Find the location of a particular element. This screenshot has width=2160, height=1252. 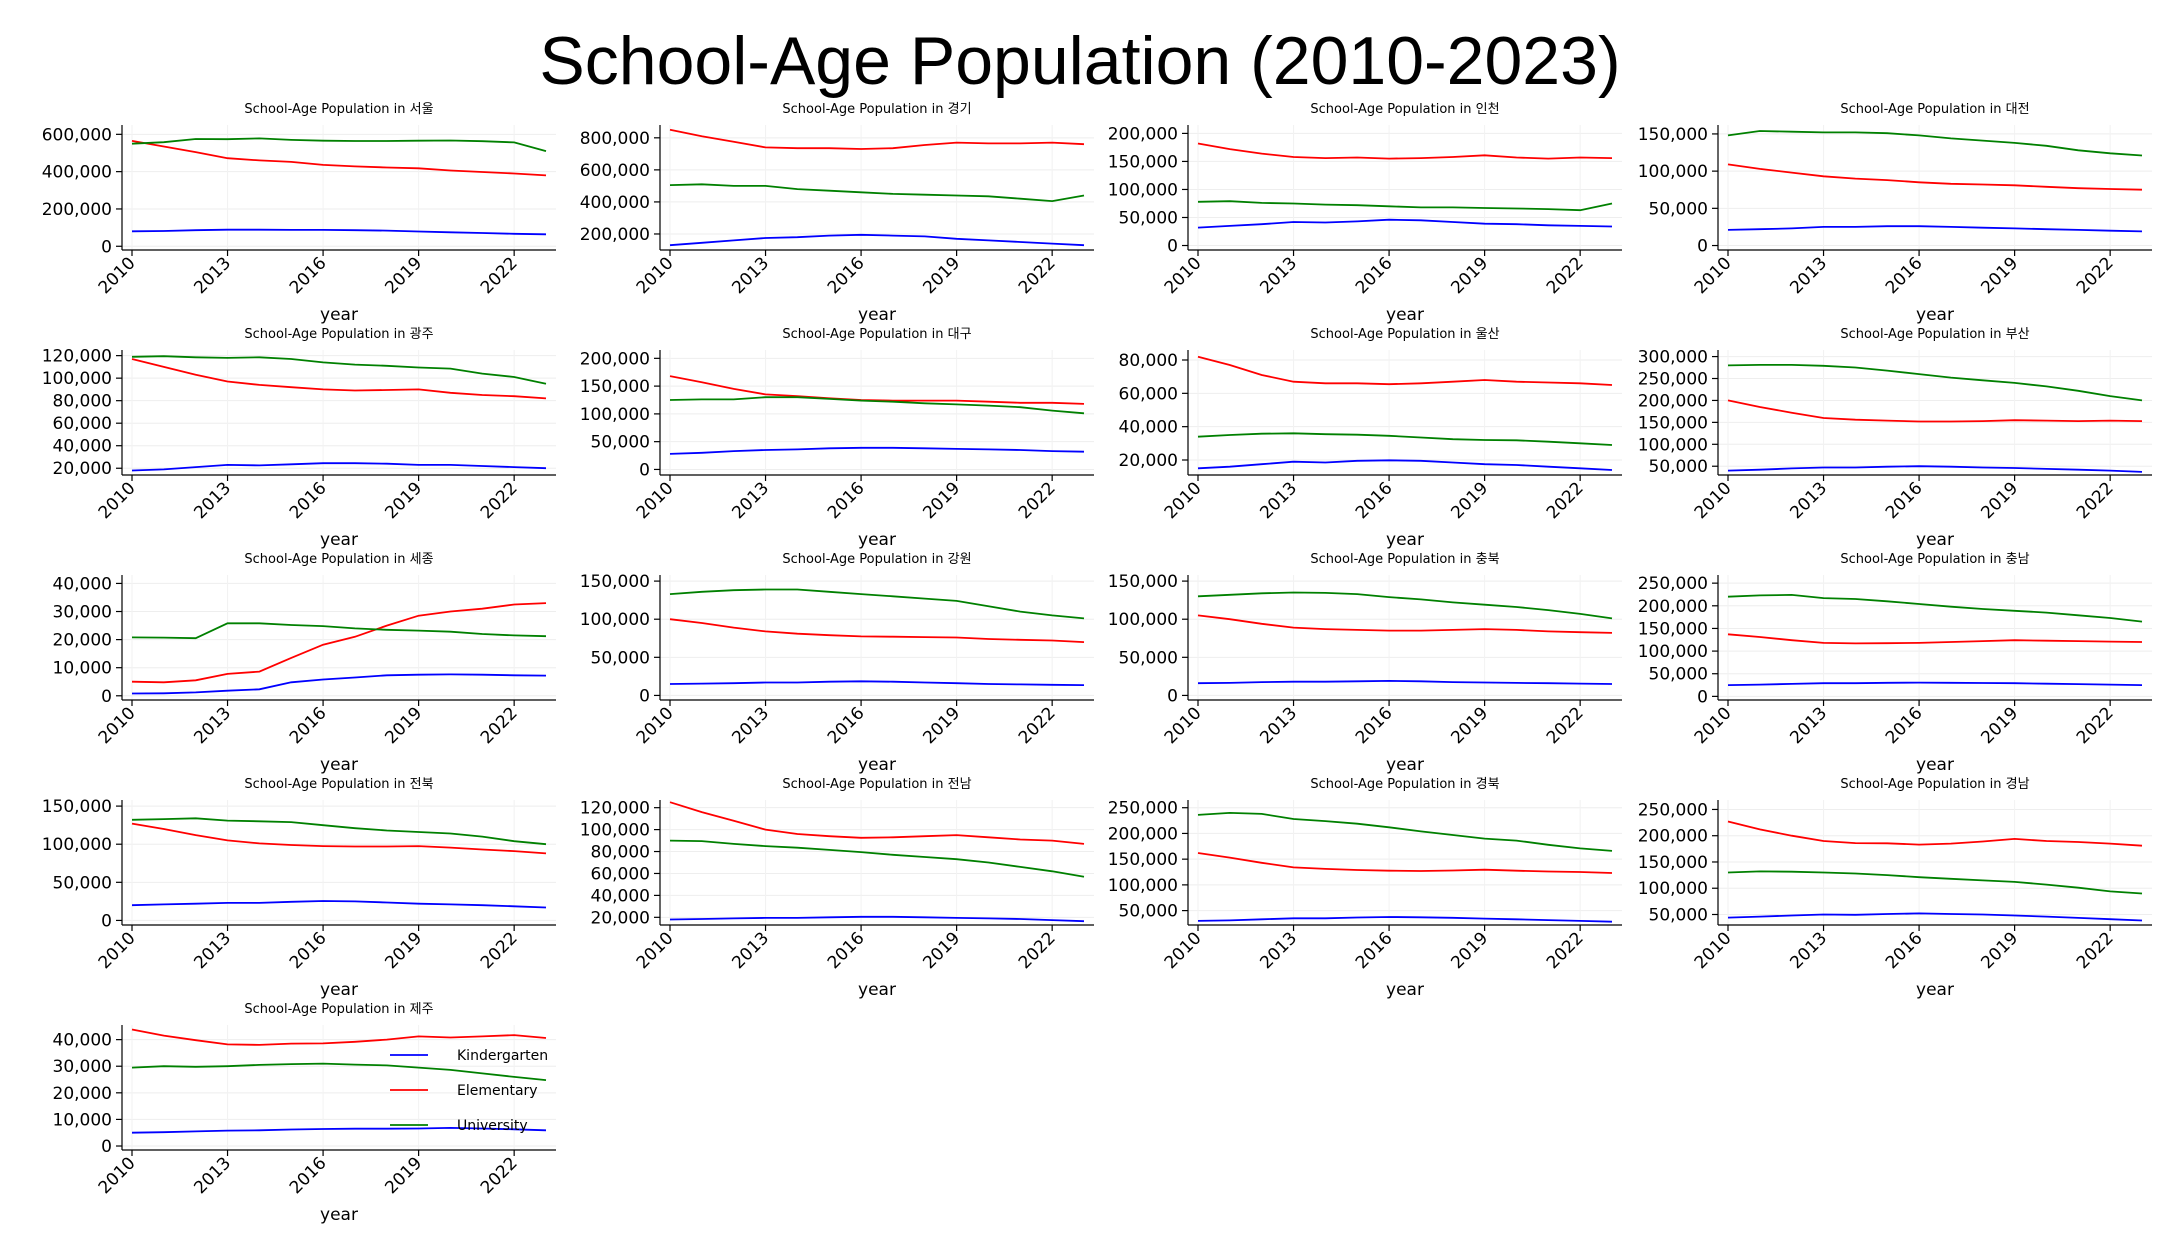

subplot-title: School-Age Population in 충북 is located at coordinates (1404, 559).